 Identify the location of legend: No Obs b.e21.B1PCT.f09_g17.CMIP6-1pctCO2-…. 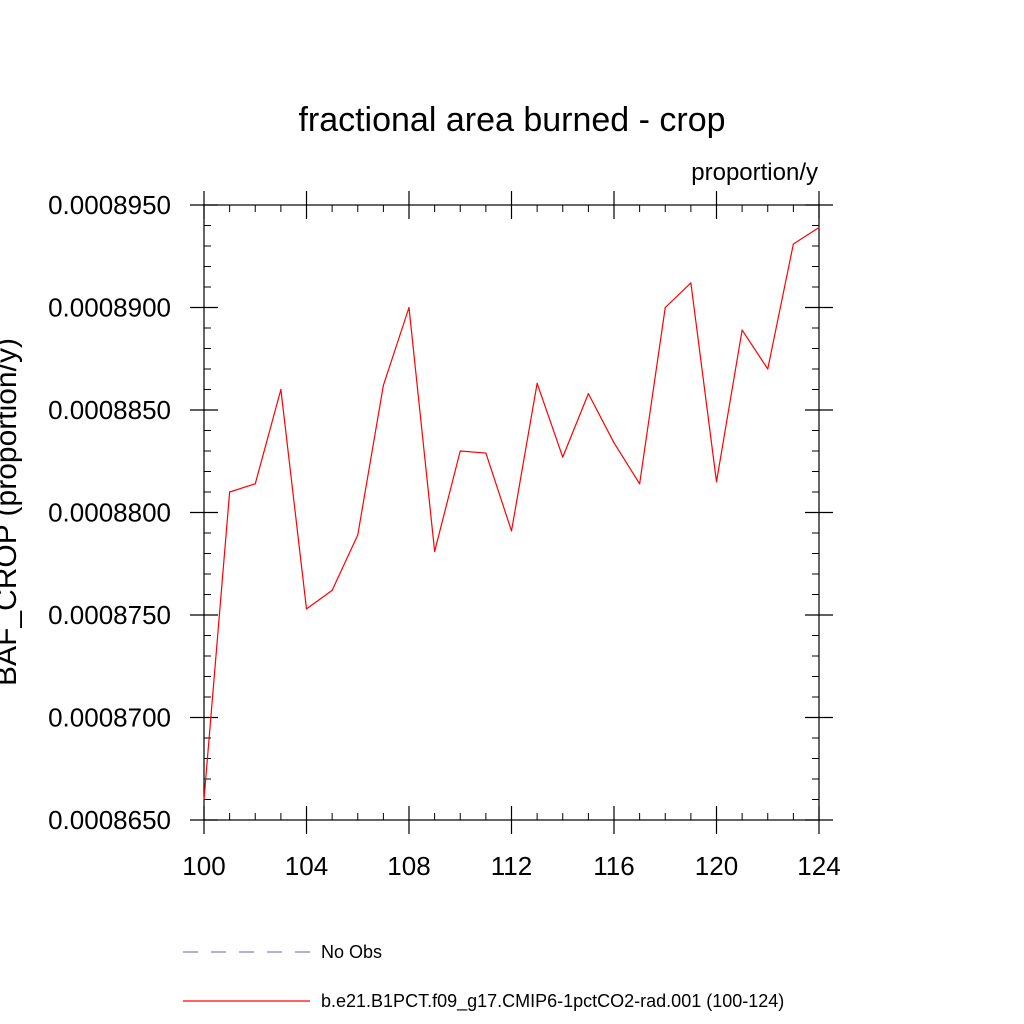
(483, 977).